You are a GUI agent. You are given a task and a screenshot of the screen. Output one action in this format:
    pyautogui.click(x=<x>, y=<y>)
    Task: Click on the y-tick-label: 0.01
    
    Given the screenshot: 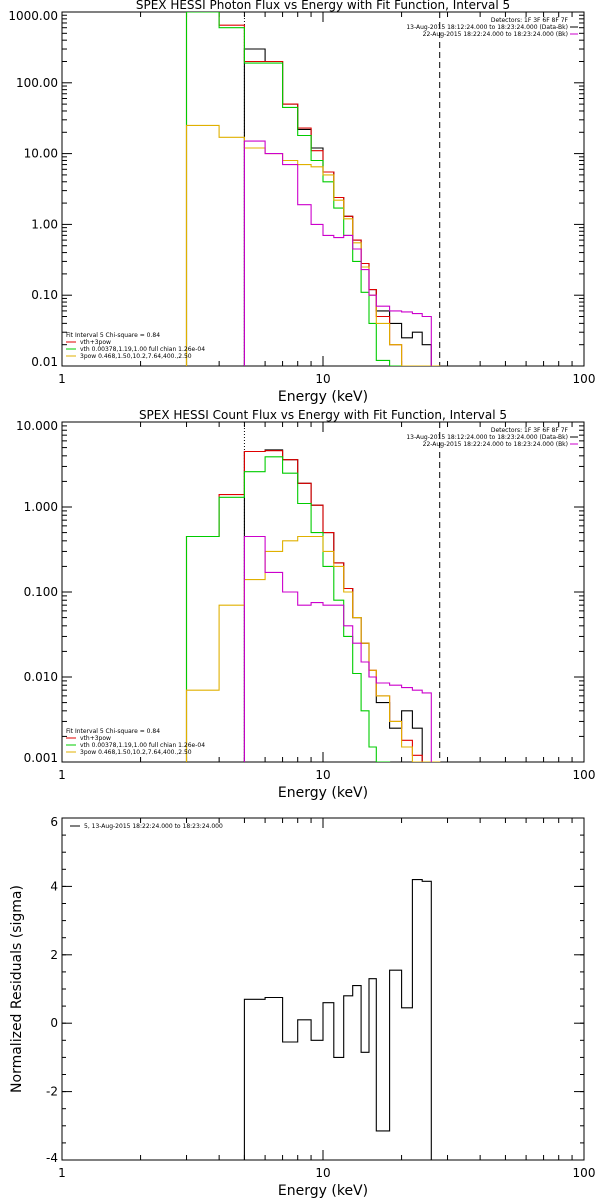 What is the action you would take?
    pyautogui.click(x=44, y=362)
    